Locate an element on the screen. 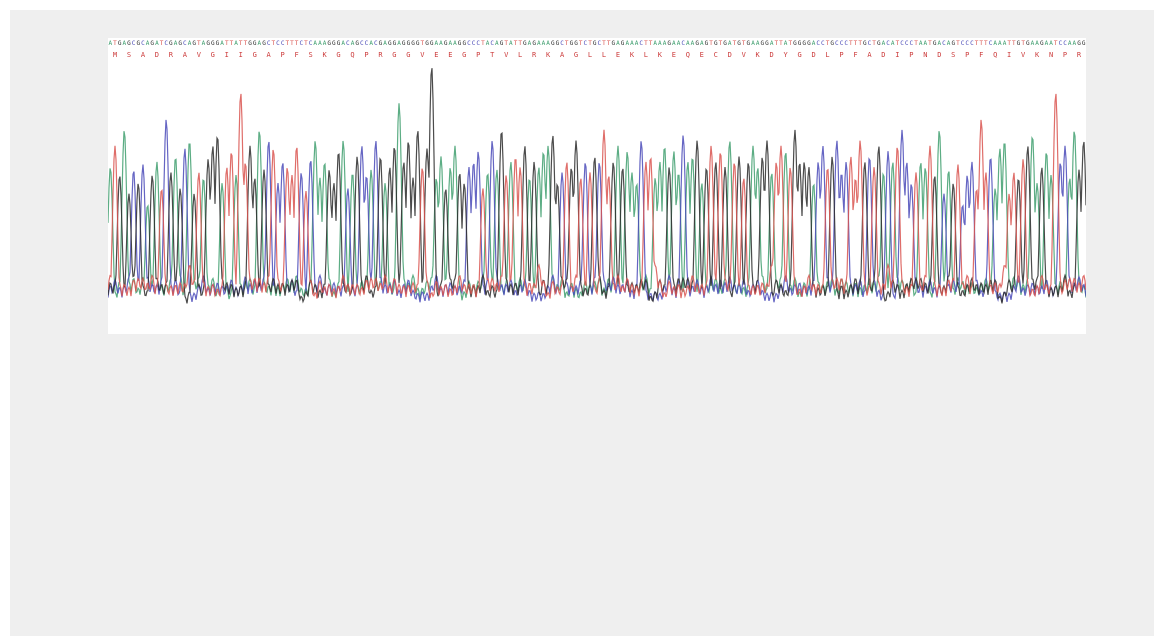 This screenshot has height=636, width=1154. amino-acid-label: V is located at coordinates (744, 55).